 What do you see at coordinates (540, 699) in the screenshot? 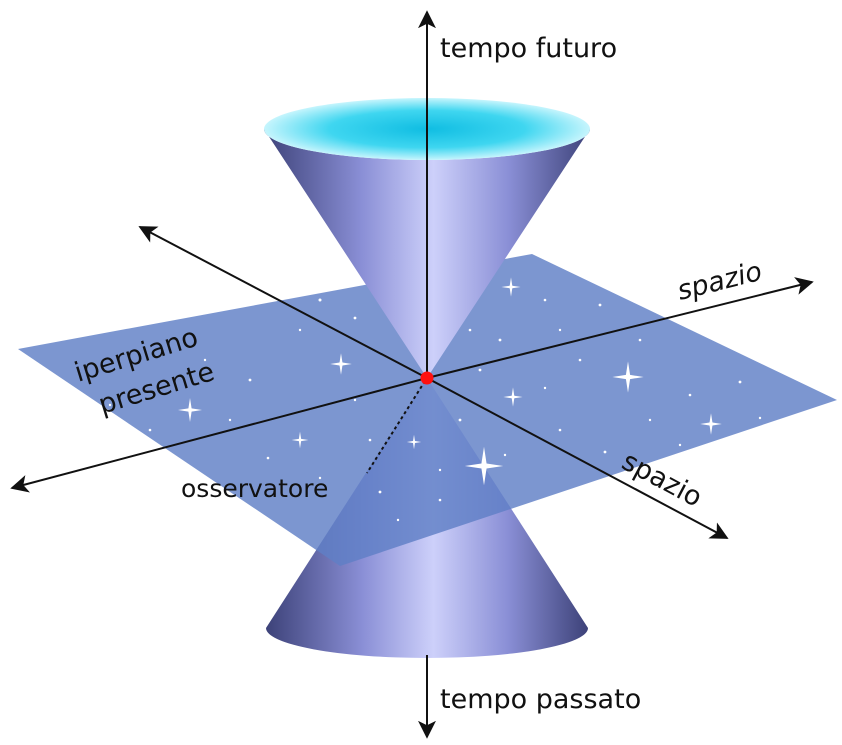
I see `time-past-label: tempo passato` at bounding box center [540, 699].